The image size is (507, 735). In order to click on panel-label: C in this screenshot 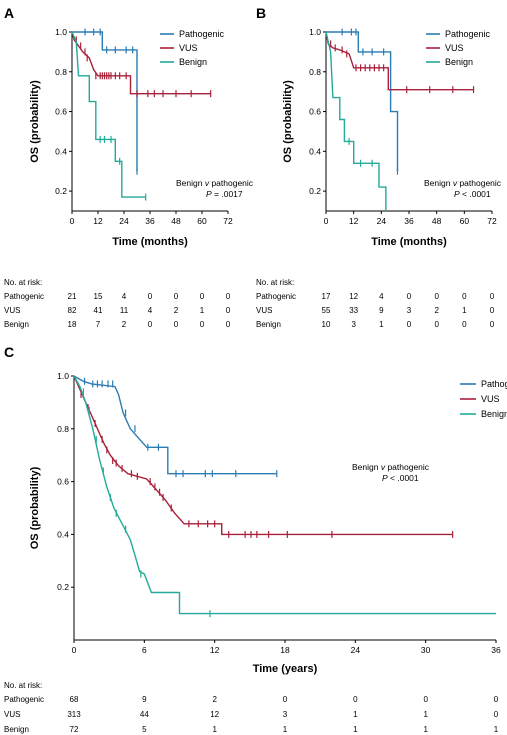, I will do `click(9, 352)`.